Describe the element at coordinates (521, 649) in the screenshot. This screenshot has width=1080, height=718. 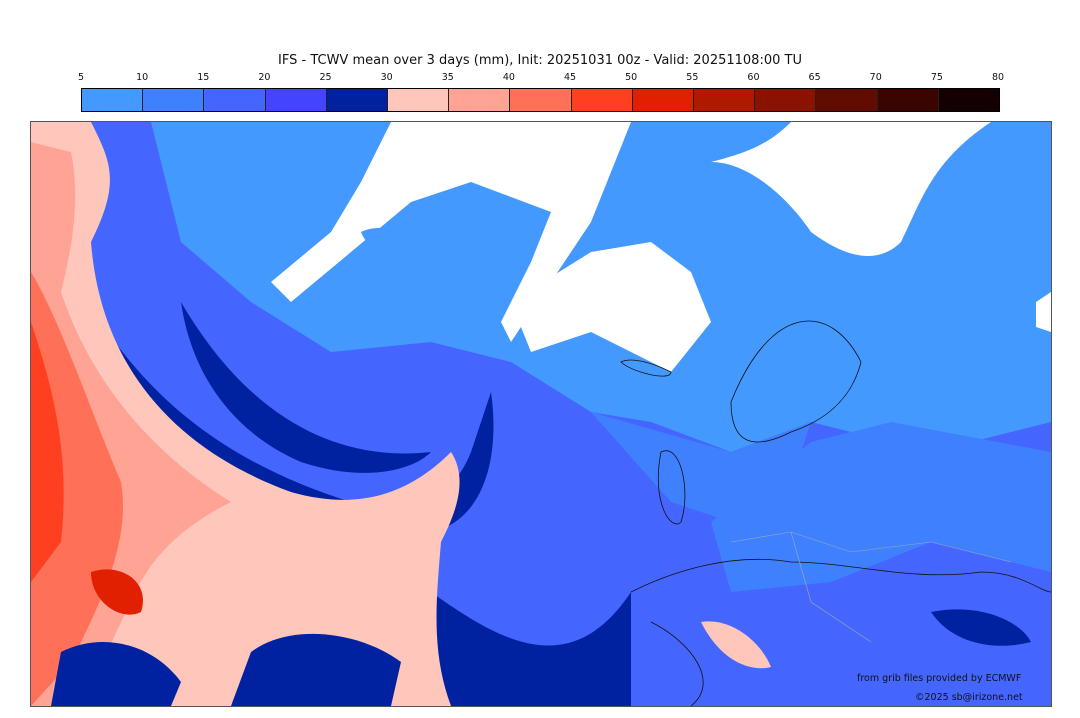
I see `field-25-30-south` at that location.